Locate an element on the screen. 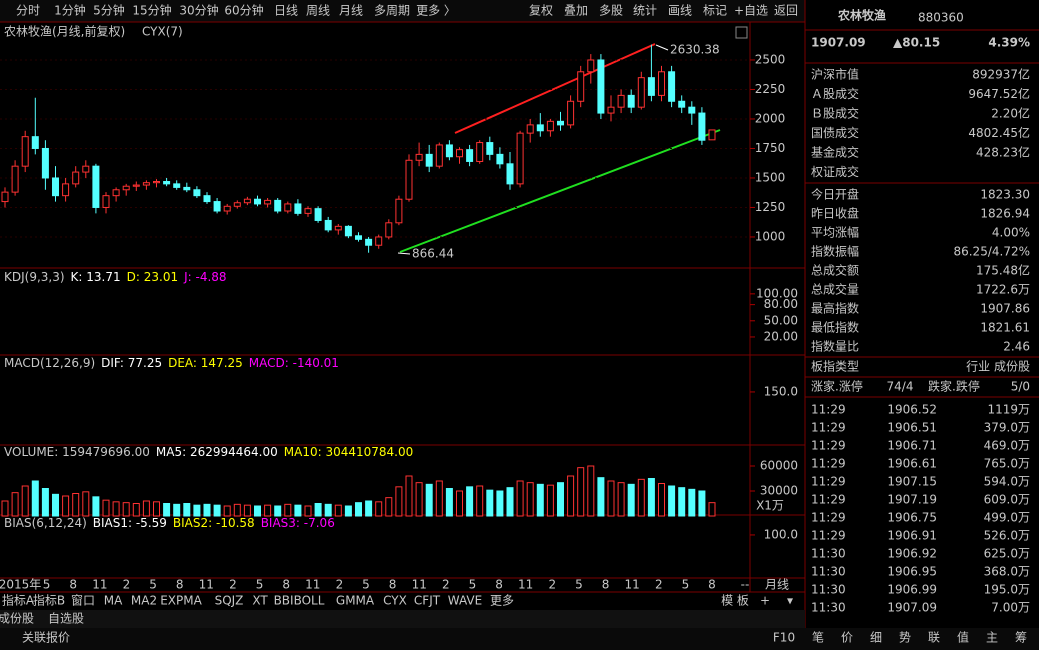  indicator-tab: WAVE is located at coordinates (465, 601).